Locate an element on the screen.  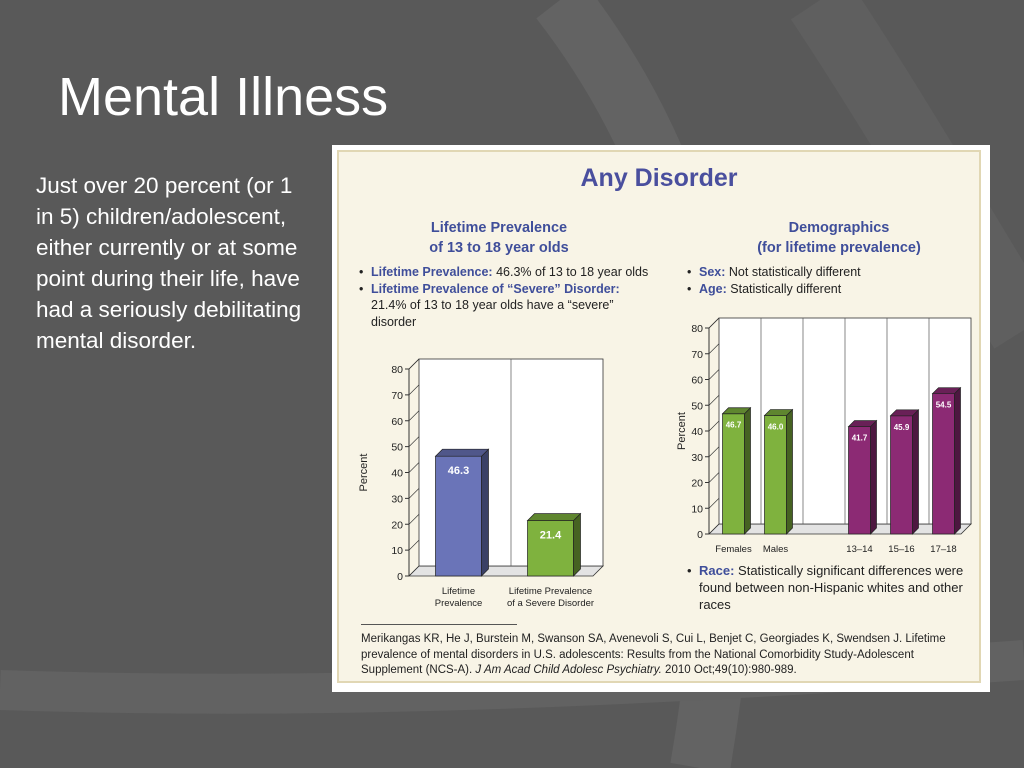
bar-value-label: 45.9 is located at coordinates (902, 427).